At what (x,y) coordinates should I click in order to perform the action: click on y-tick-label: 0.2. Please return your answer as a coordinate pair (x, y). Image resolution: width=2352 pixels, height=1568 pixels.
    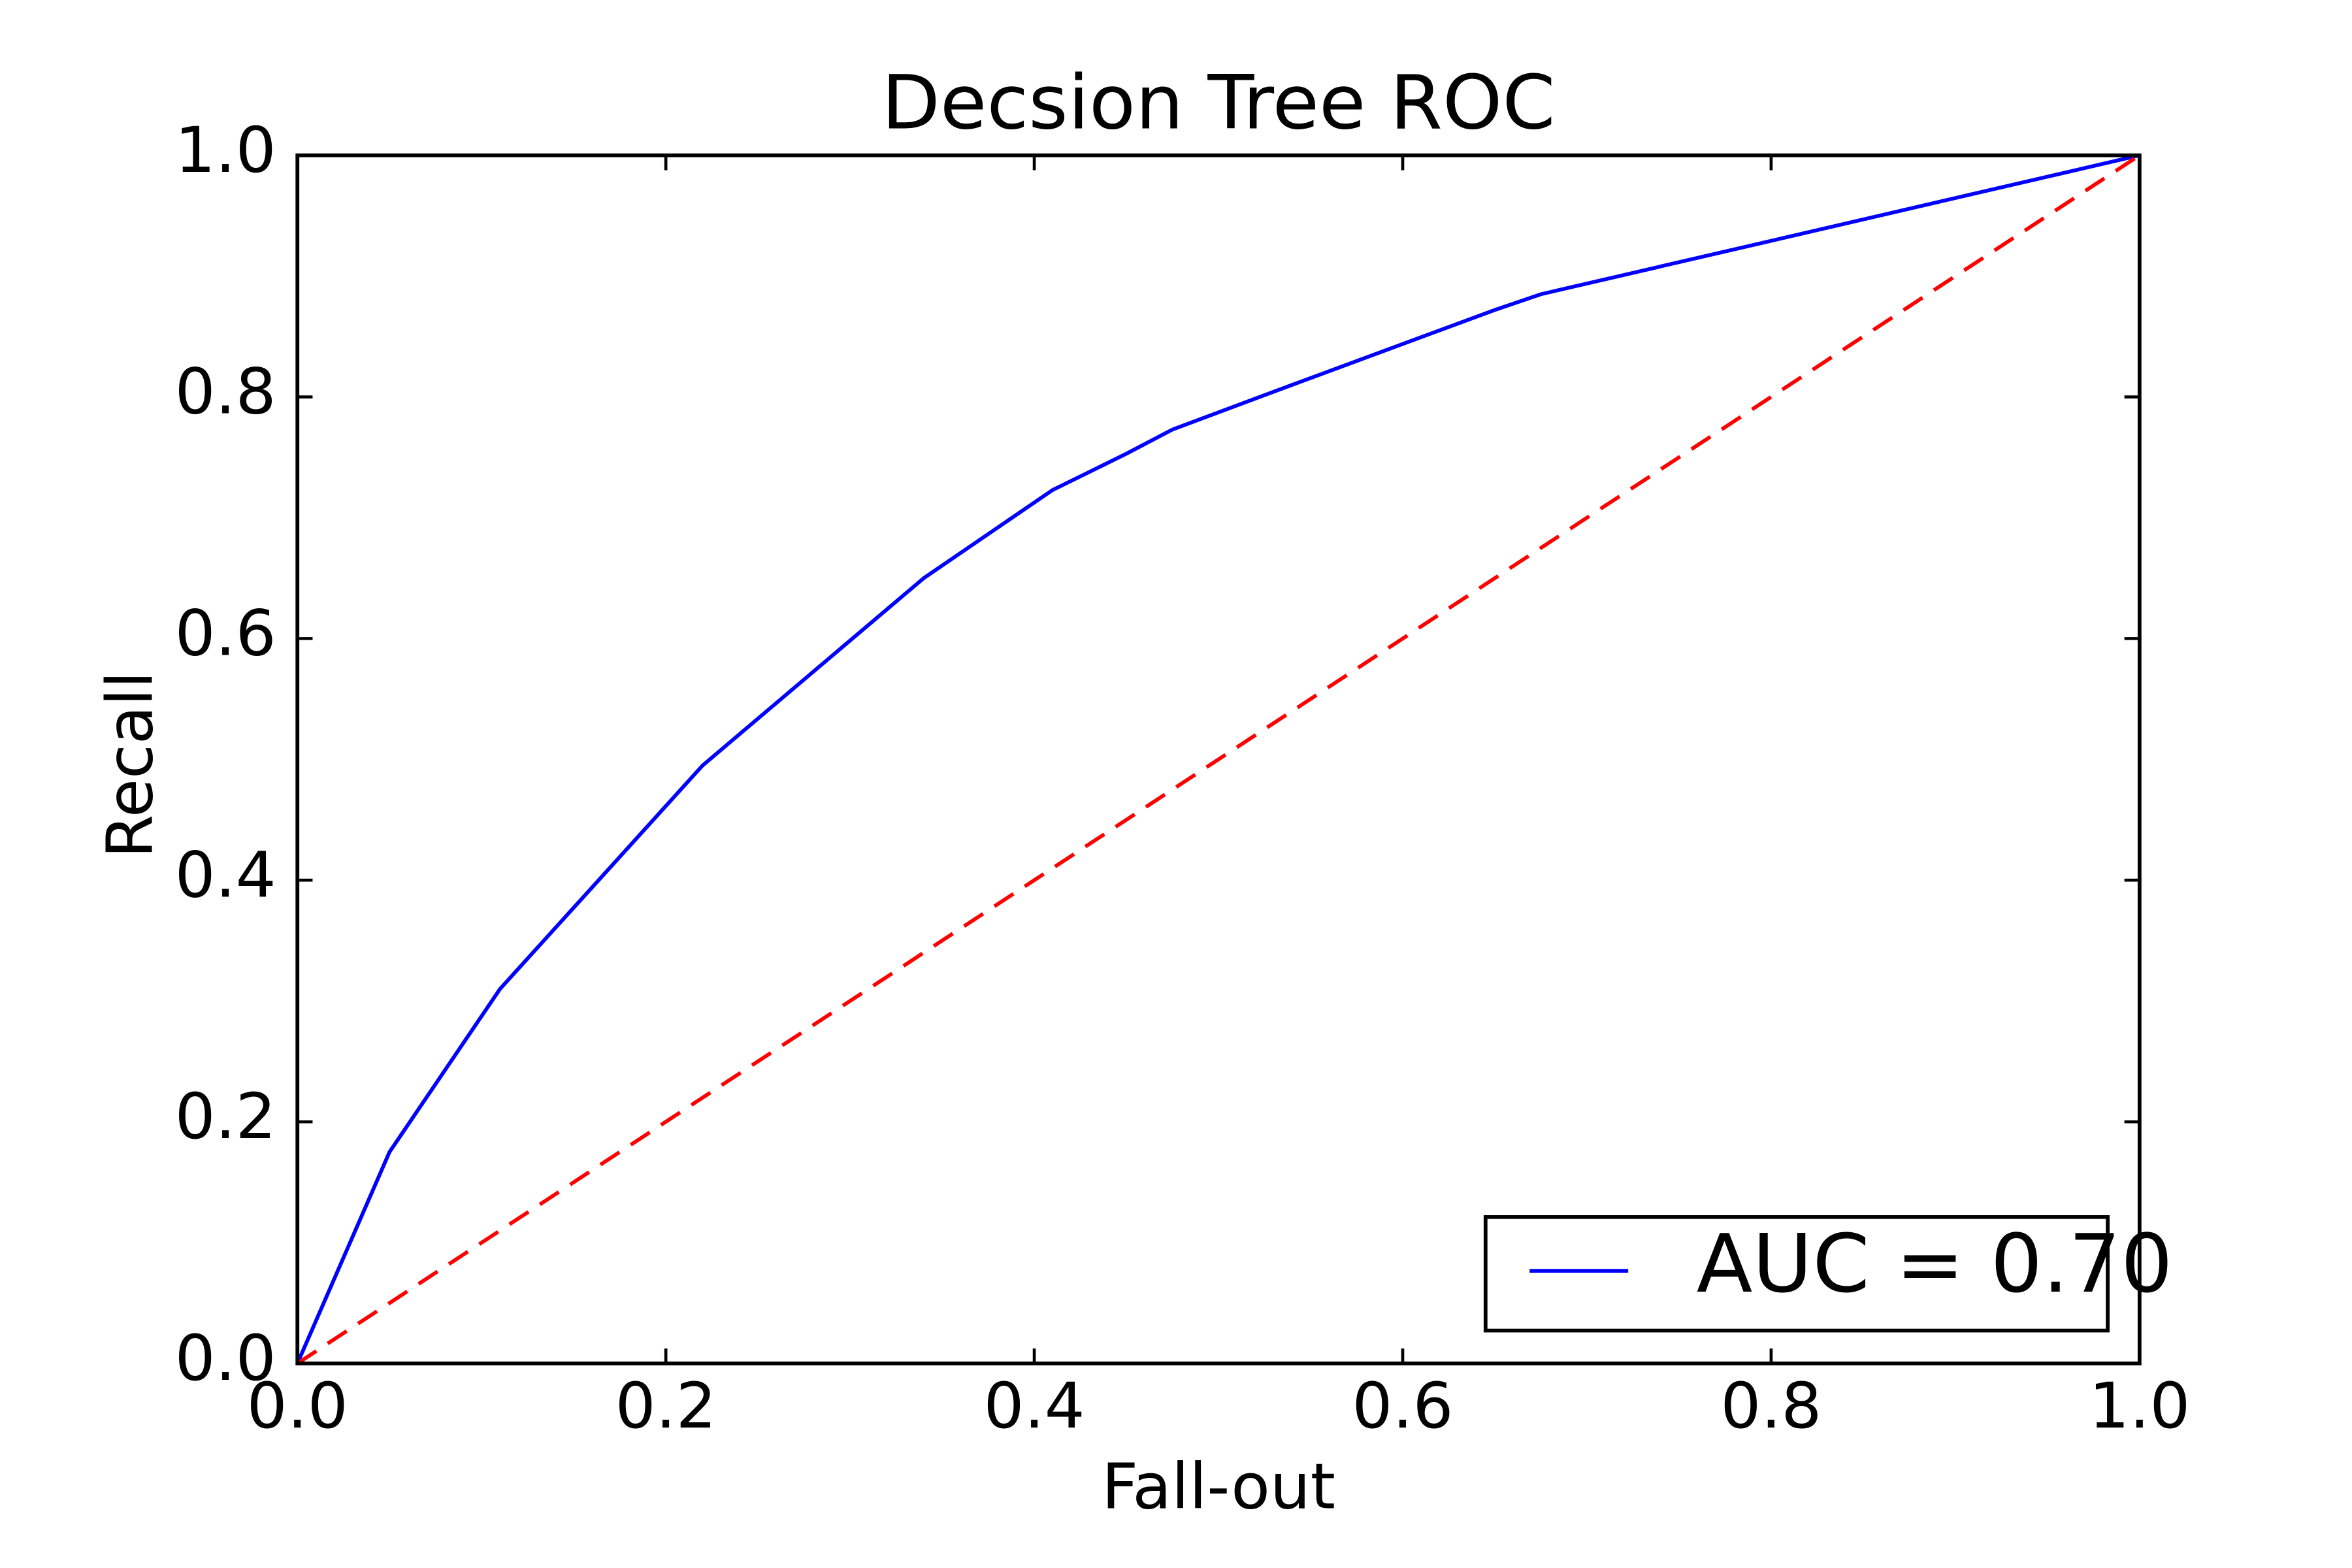
    Looking at the image, I should click on (225, 1116).